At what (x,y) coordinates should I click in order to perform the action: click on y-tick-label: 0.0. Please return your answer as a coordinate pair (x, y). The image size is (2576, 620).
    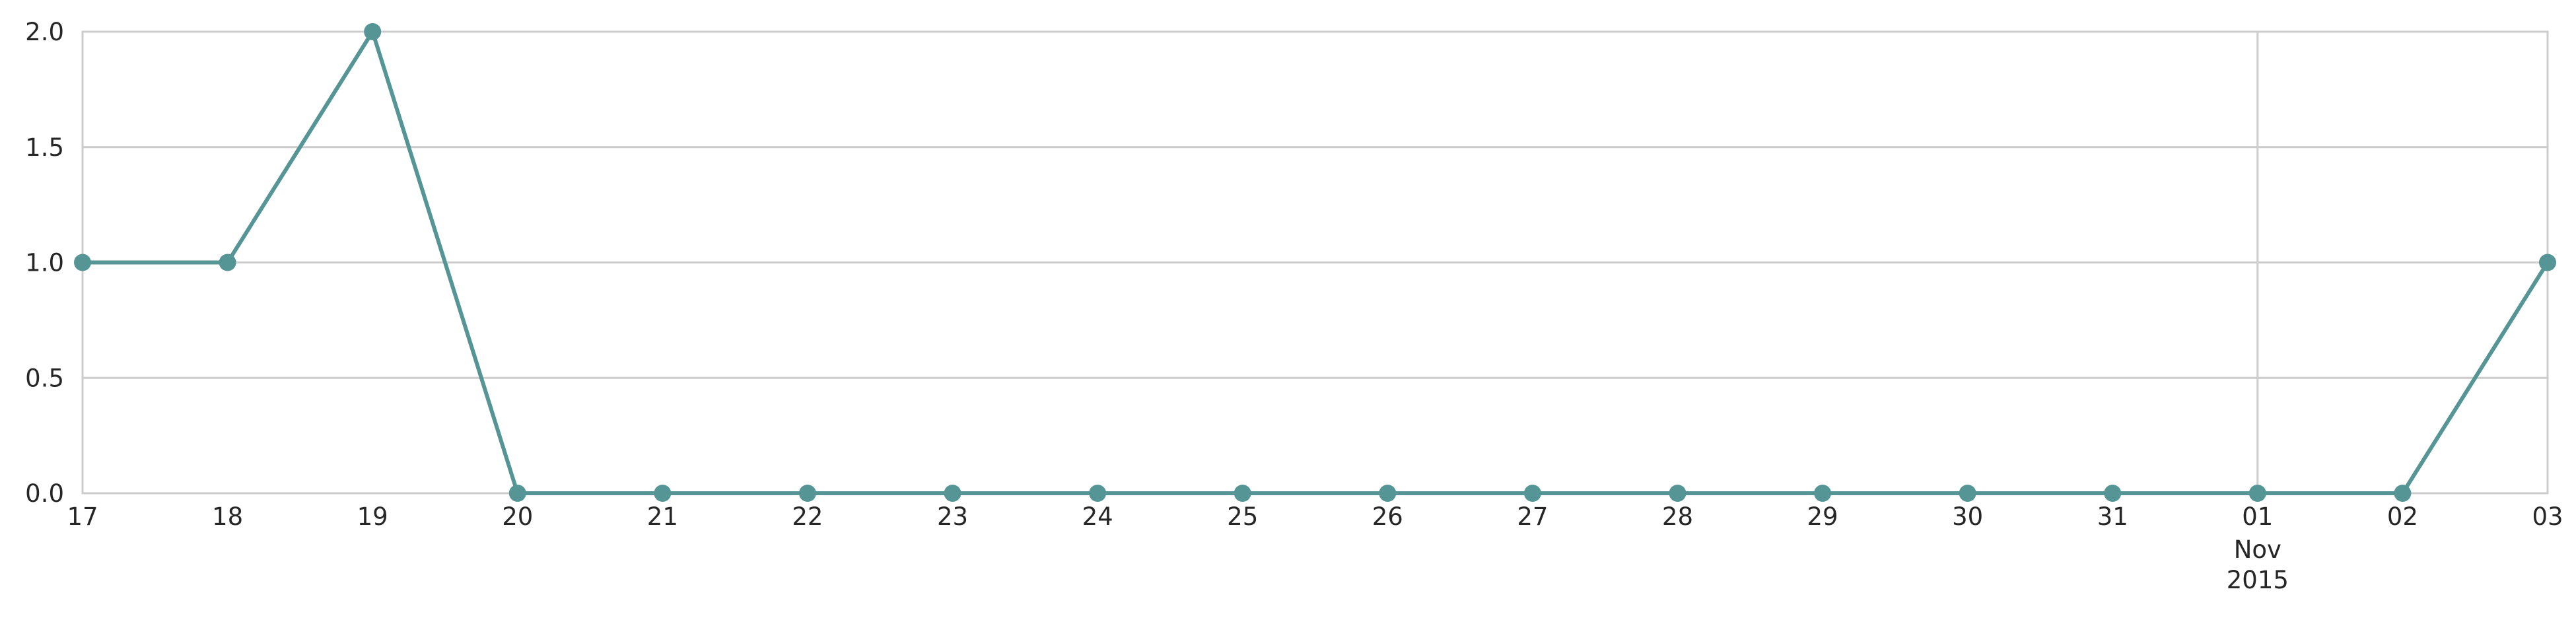
    Looking at the image, I should click on (44, 493).